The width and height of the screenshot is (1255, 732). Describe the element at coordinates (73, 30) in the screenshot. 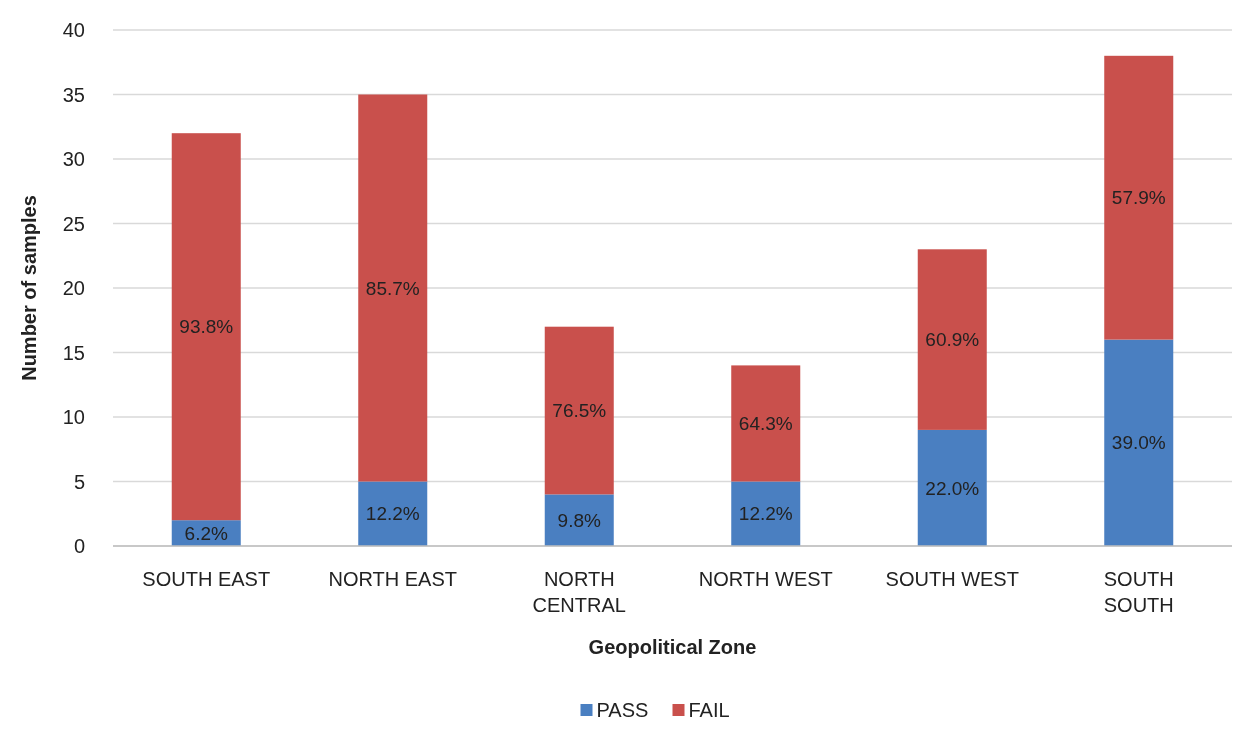

I see `y-tick-label: 40` at that location.